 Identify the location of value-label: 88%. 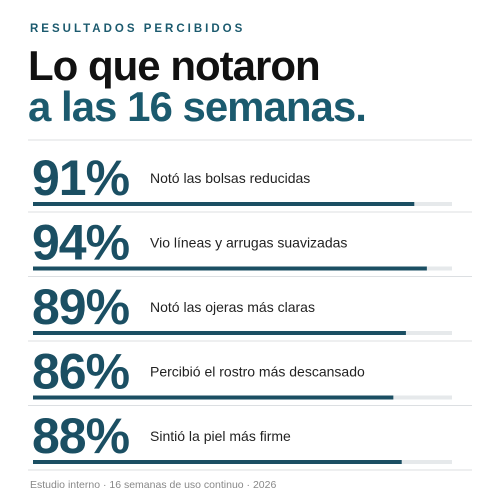
(81, 436).